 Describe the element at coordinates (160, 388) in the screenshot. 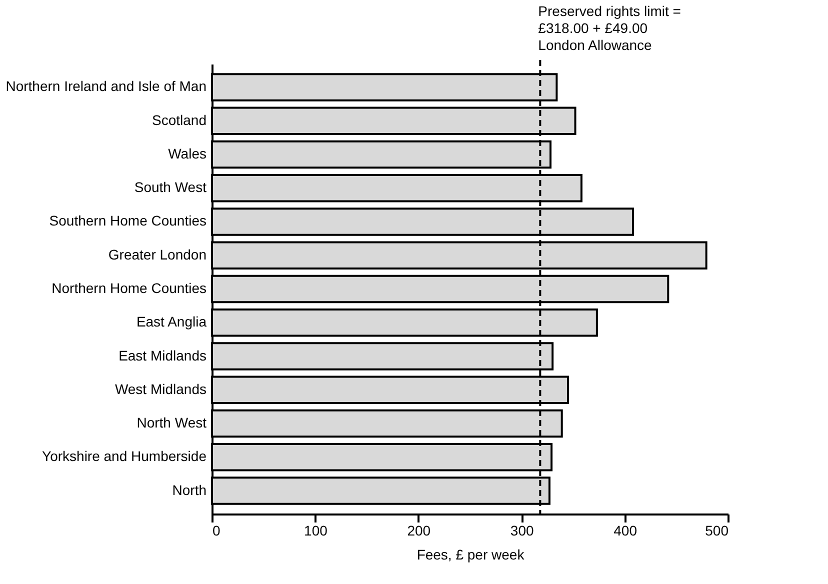

I see `y-tick-label: West Midlands` at that location.